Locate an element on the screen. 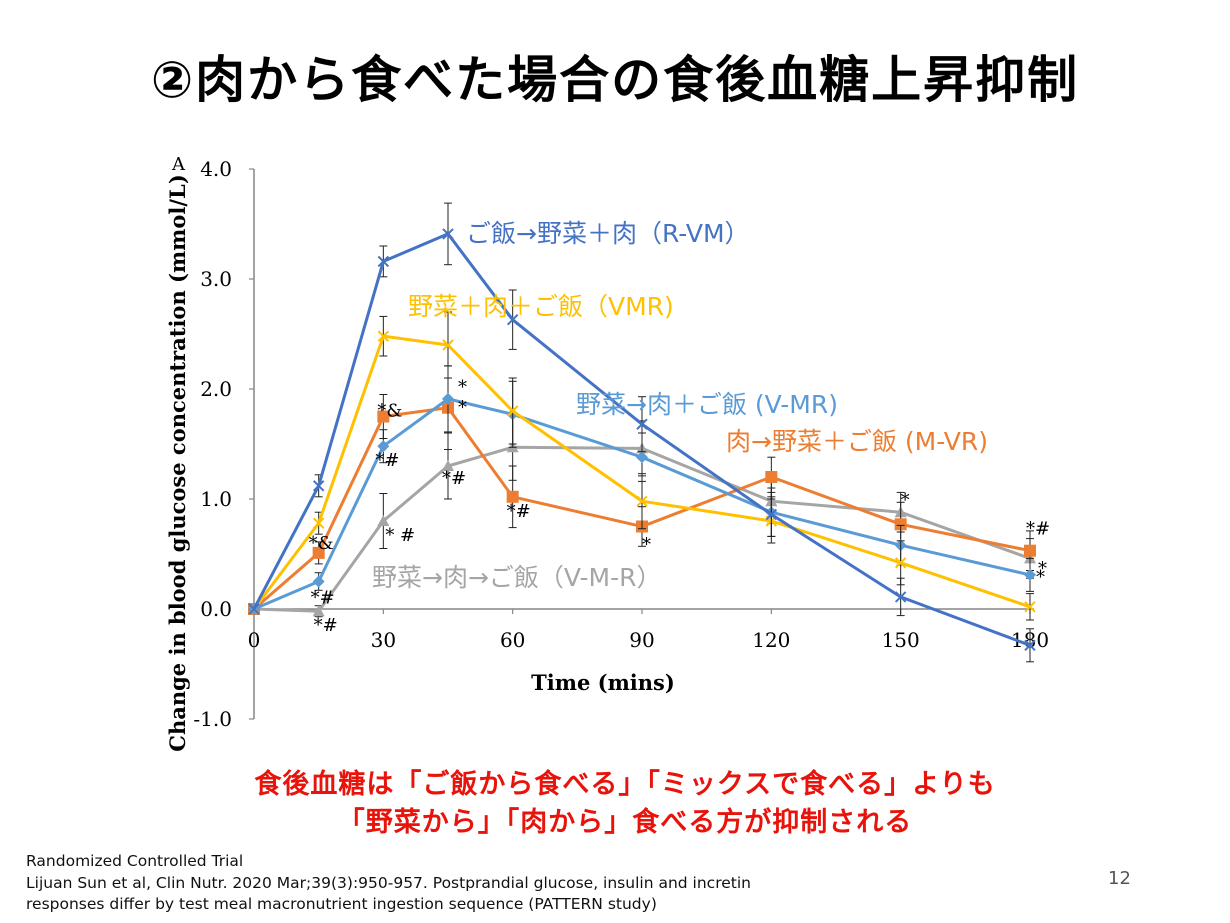 Image resolution: width=1230 pixels, height=923 pixels. panel-label: A is located at coordinates (178, 164).